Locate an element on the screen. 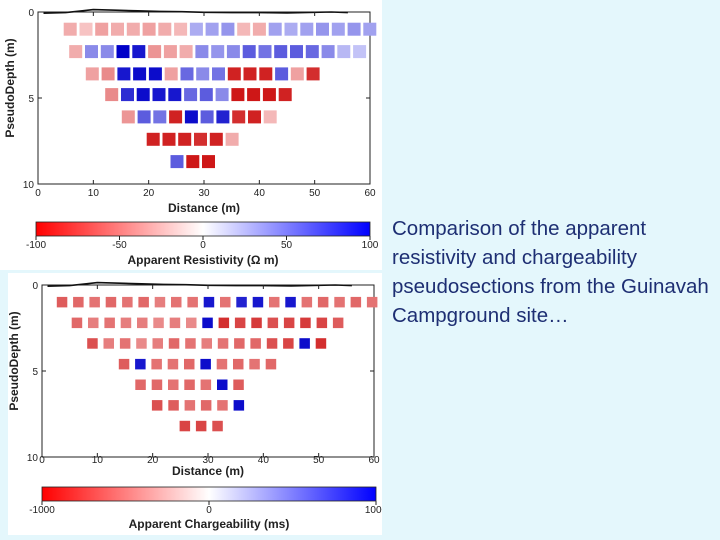  colorbar-label: Apparent Resistivity (Ω m) is located at coordinates (203, 260).